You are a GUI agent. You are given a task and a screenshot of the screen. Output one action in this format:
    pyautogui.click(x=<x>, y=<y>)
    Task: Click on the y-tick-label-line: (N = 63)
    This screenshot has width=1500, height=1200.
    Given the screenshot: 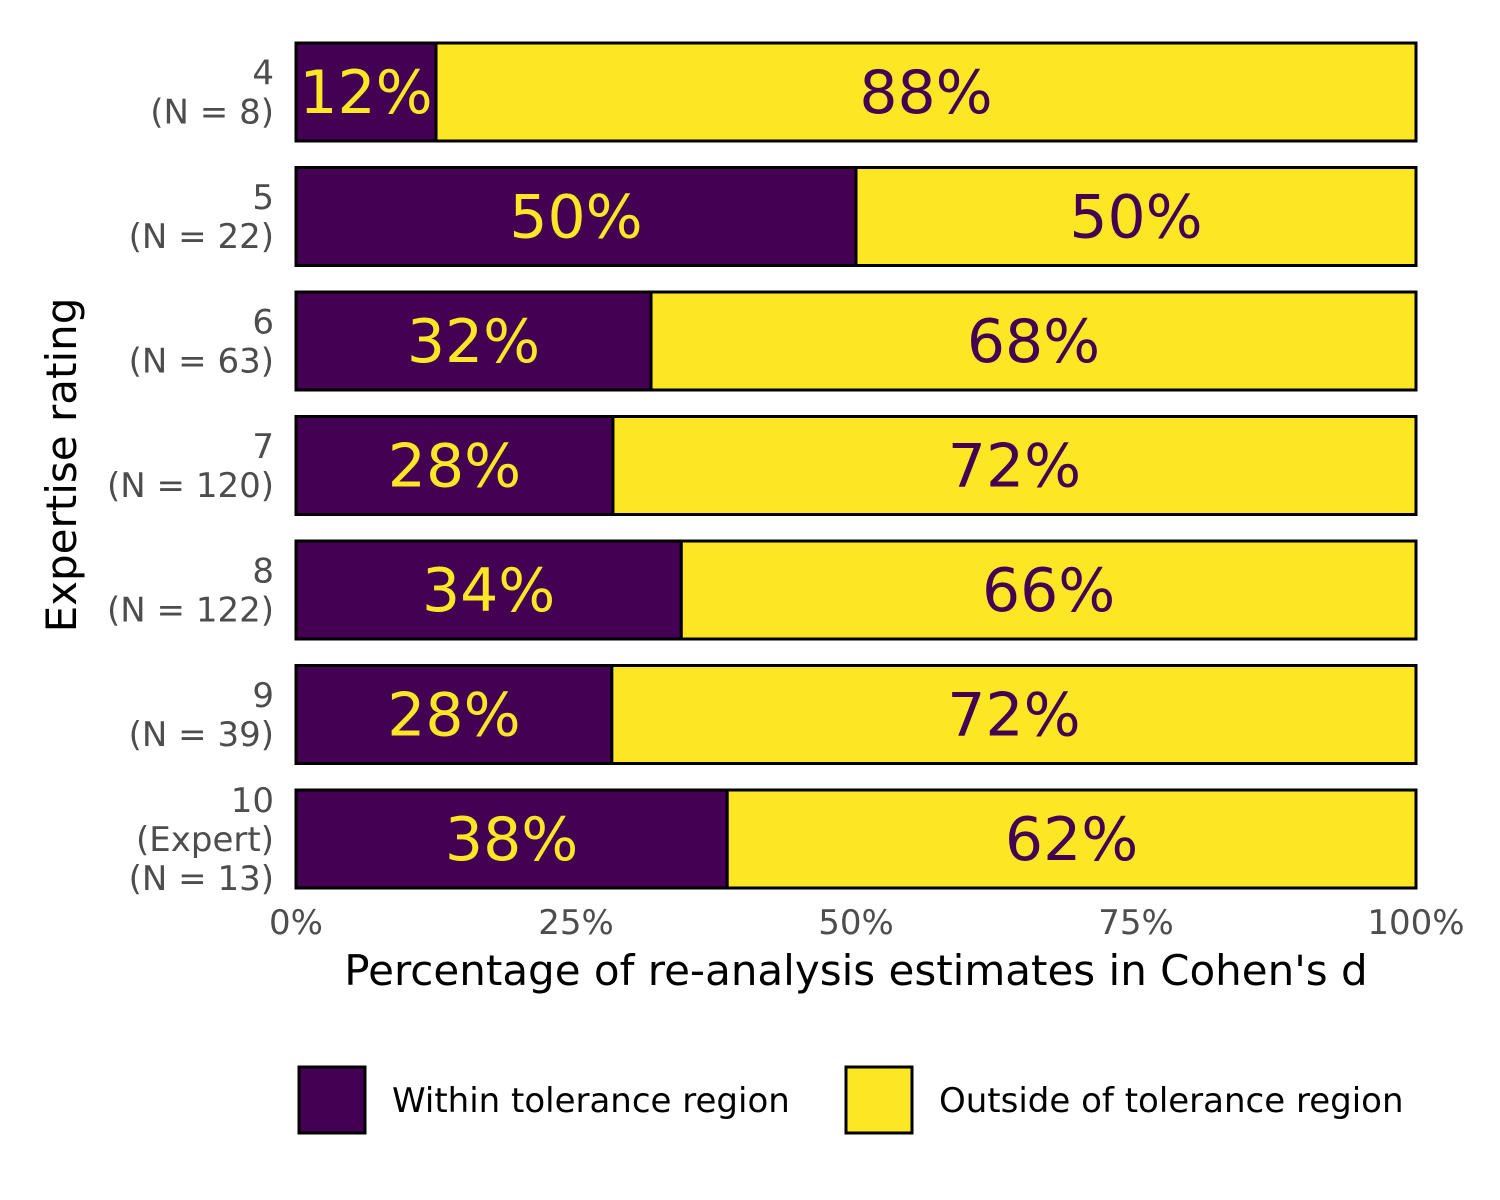 What is the action you would take?
    pyautogui.click(x=201, y=362)
    